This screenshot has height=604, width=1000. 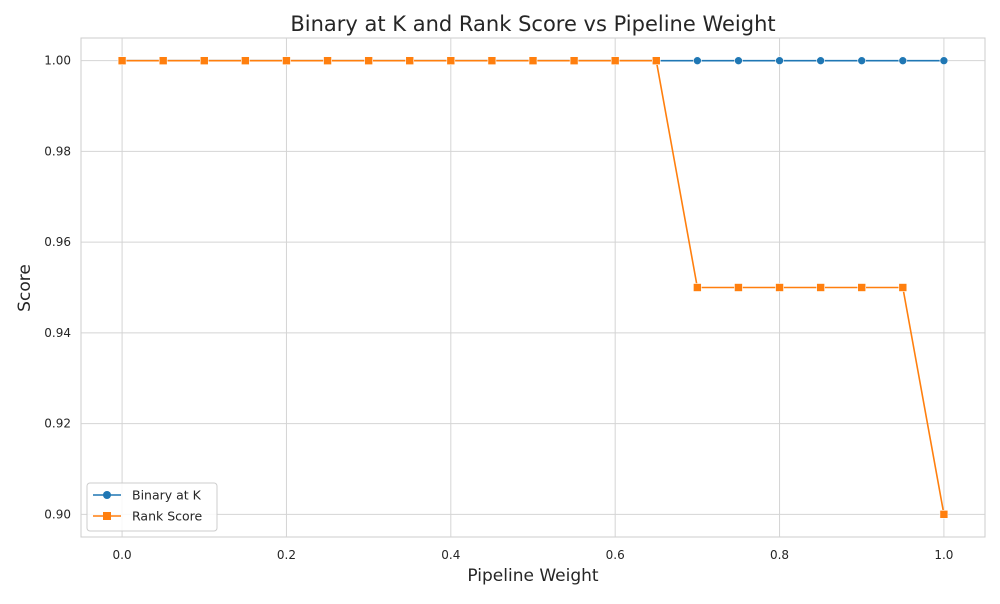 I want to click on x-axis-label: Pipeline Weight, so click(x=532, y=576).